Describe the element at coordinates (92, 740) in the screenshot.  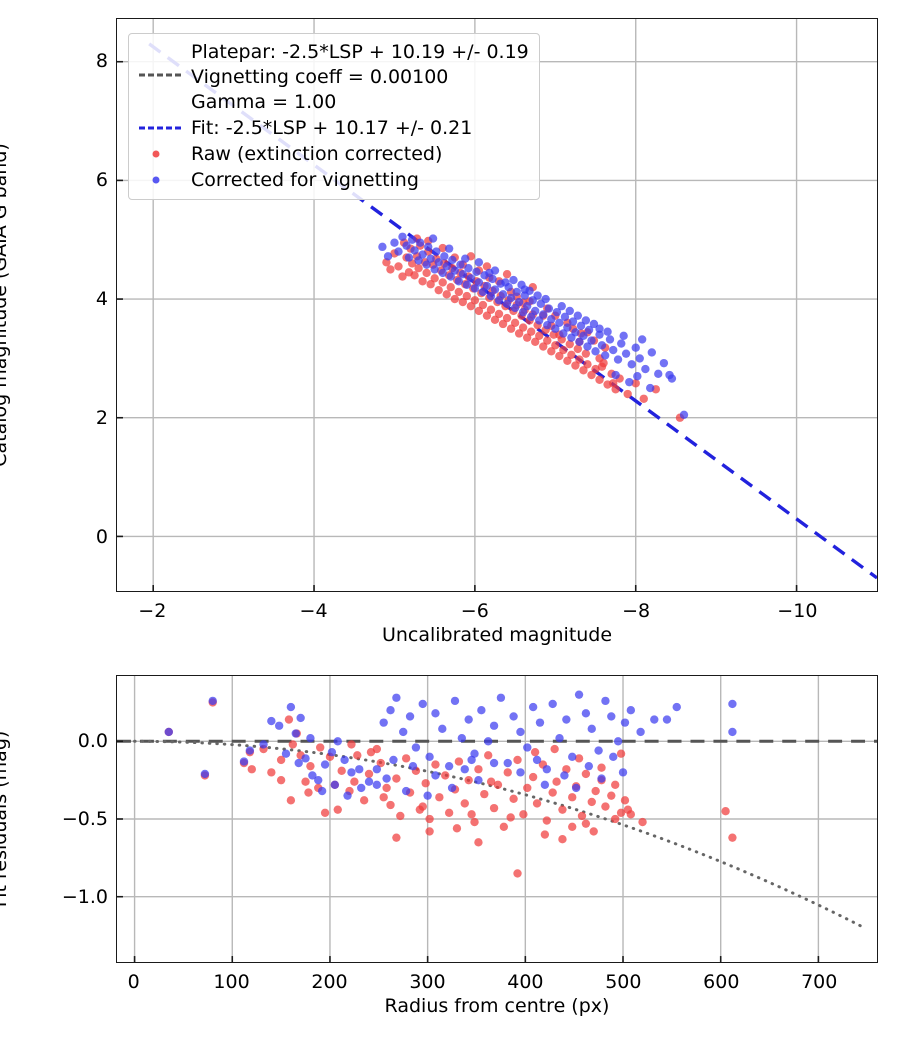
I see `ytick-label: 0.0` at that location.